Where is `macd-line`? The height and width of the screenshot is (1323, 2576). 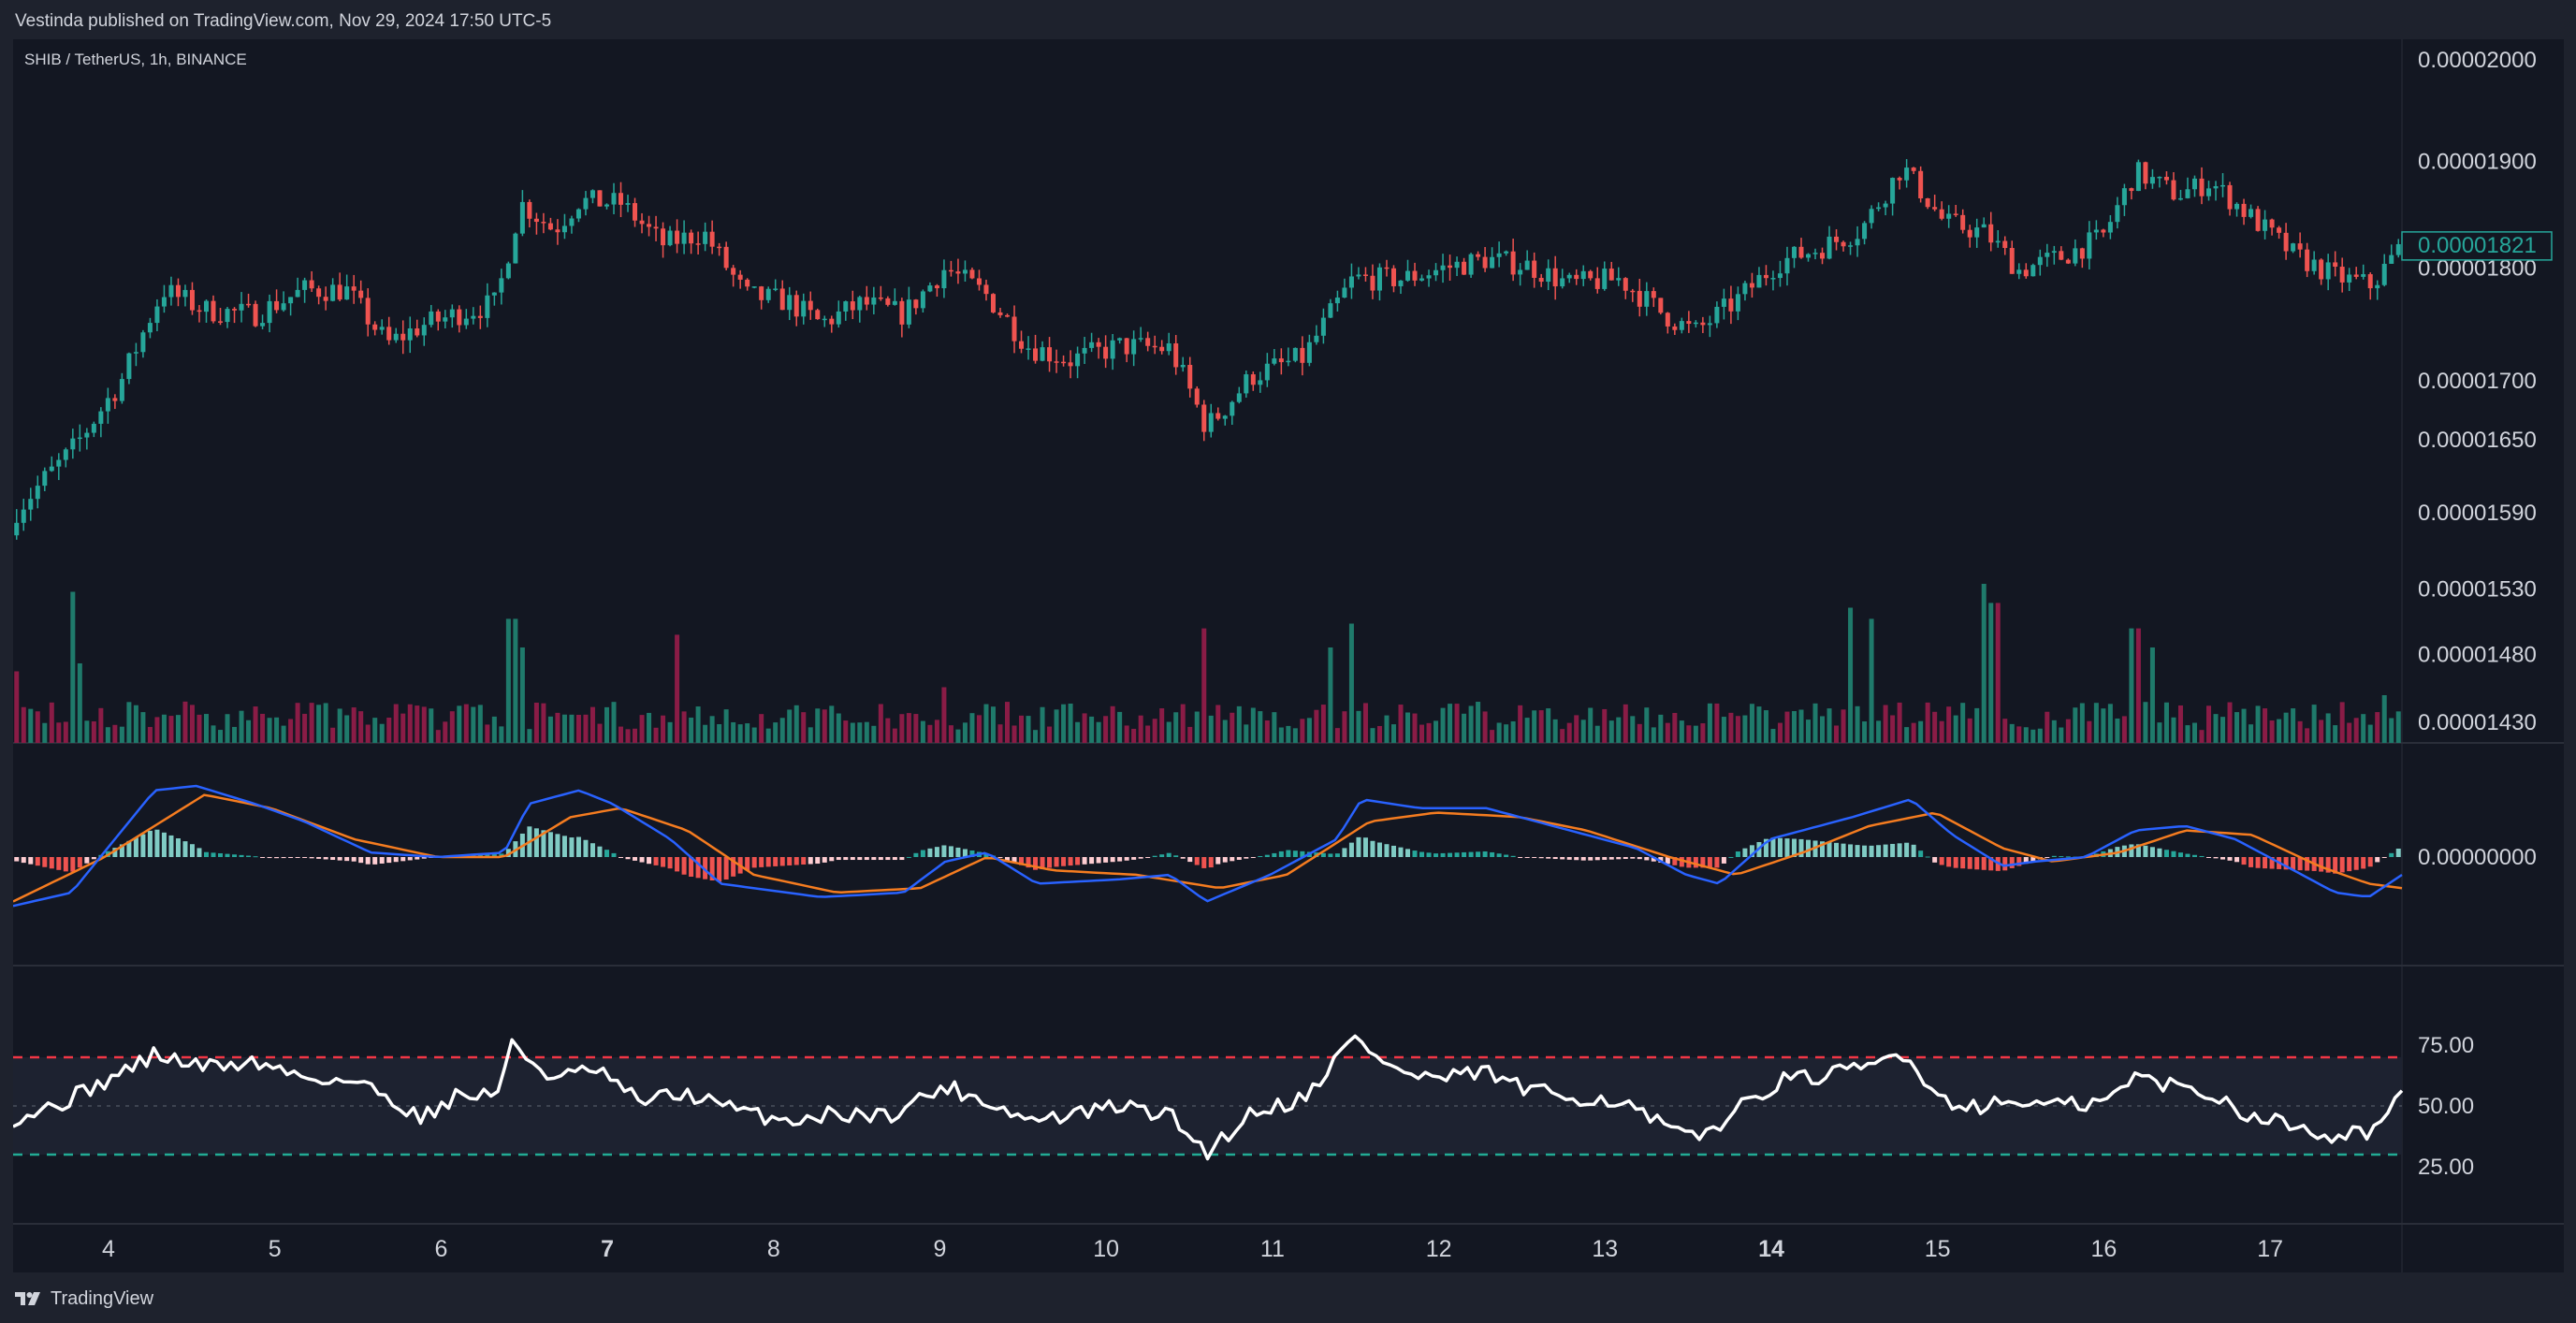
macd-line is located at coordinates (1207, 846).